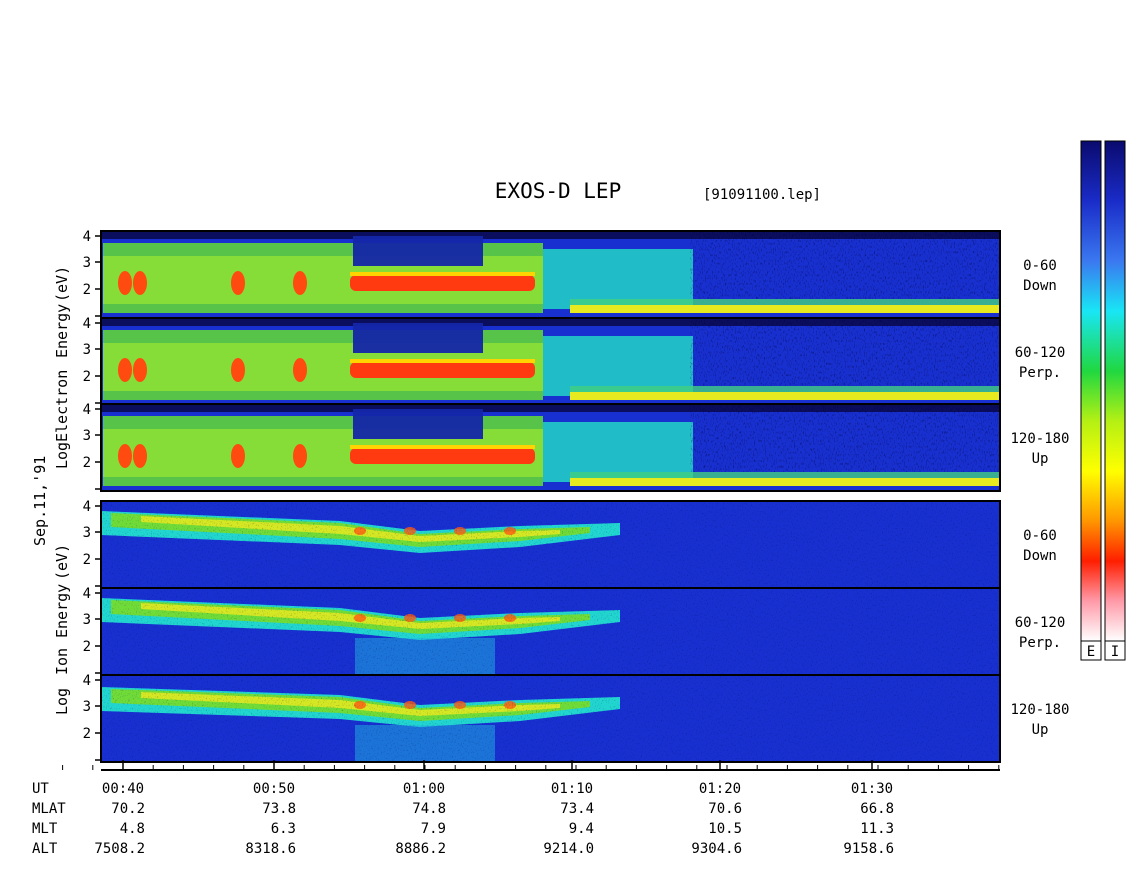 This screenshot has height=875, width=1130. Describe the element at coordinates (725, 809) in the screenshot. I see `ephemeris-value: 70.6` at that location.